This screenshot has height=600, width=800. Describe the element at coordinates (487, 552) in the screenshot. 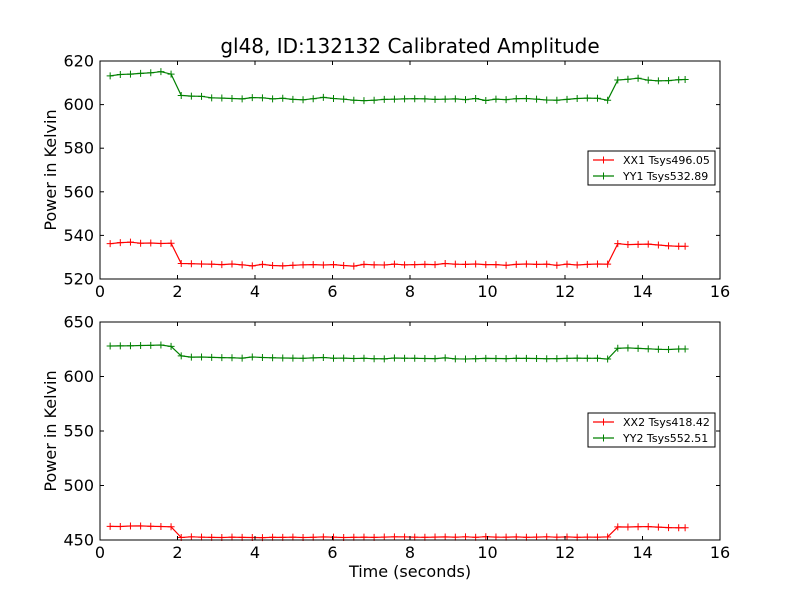

I see `bottom-x-tick-label: 10` at that location.